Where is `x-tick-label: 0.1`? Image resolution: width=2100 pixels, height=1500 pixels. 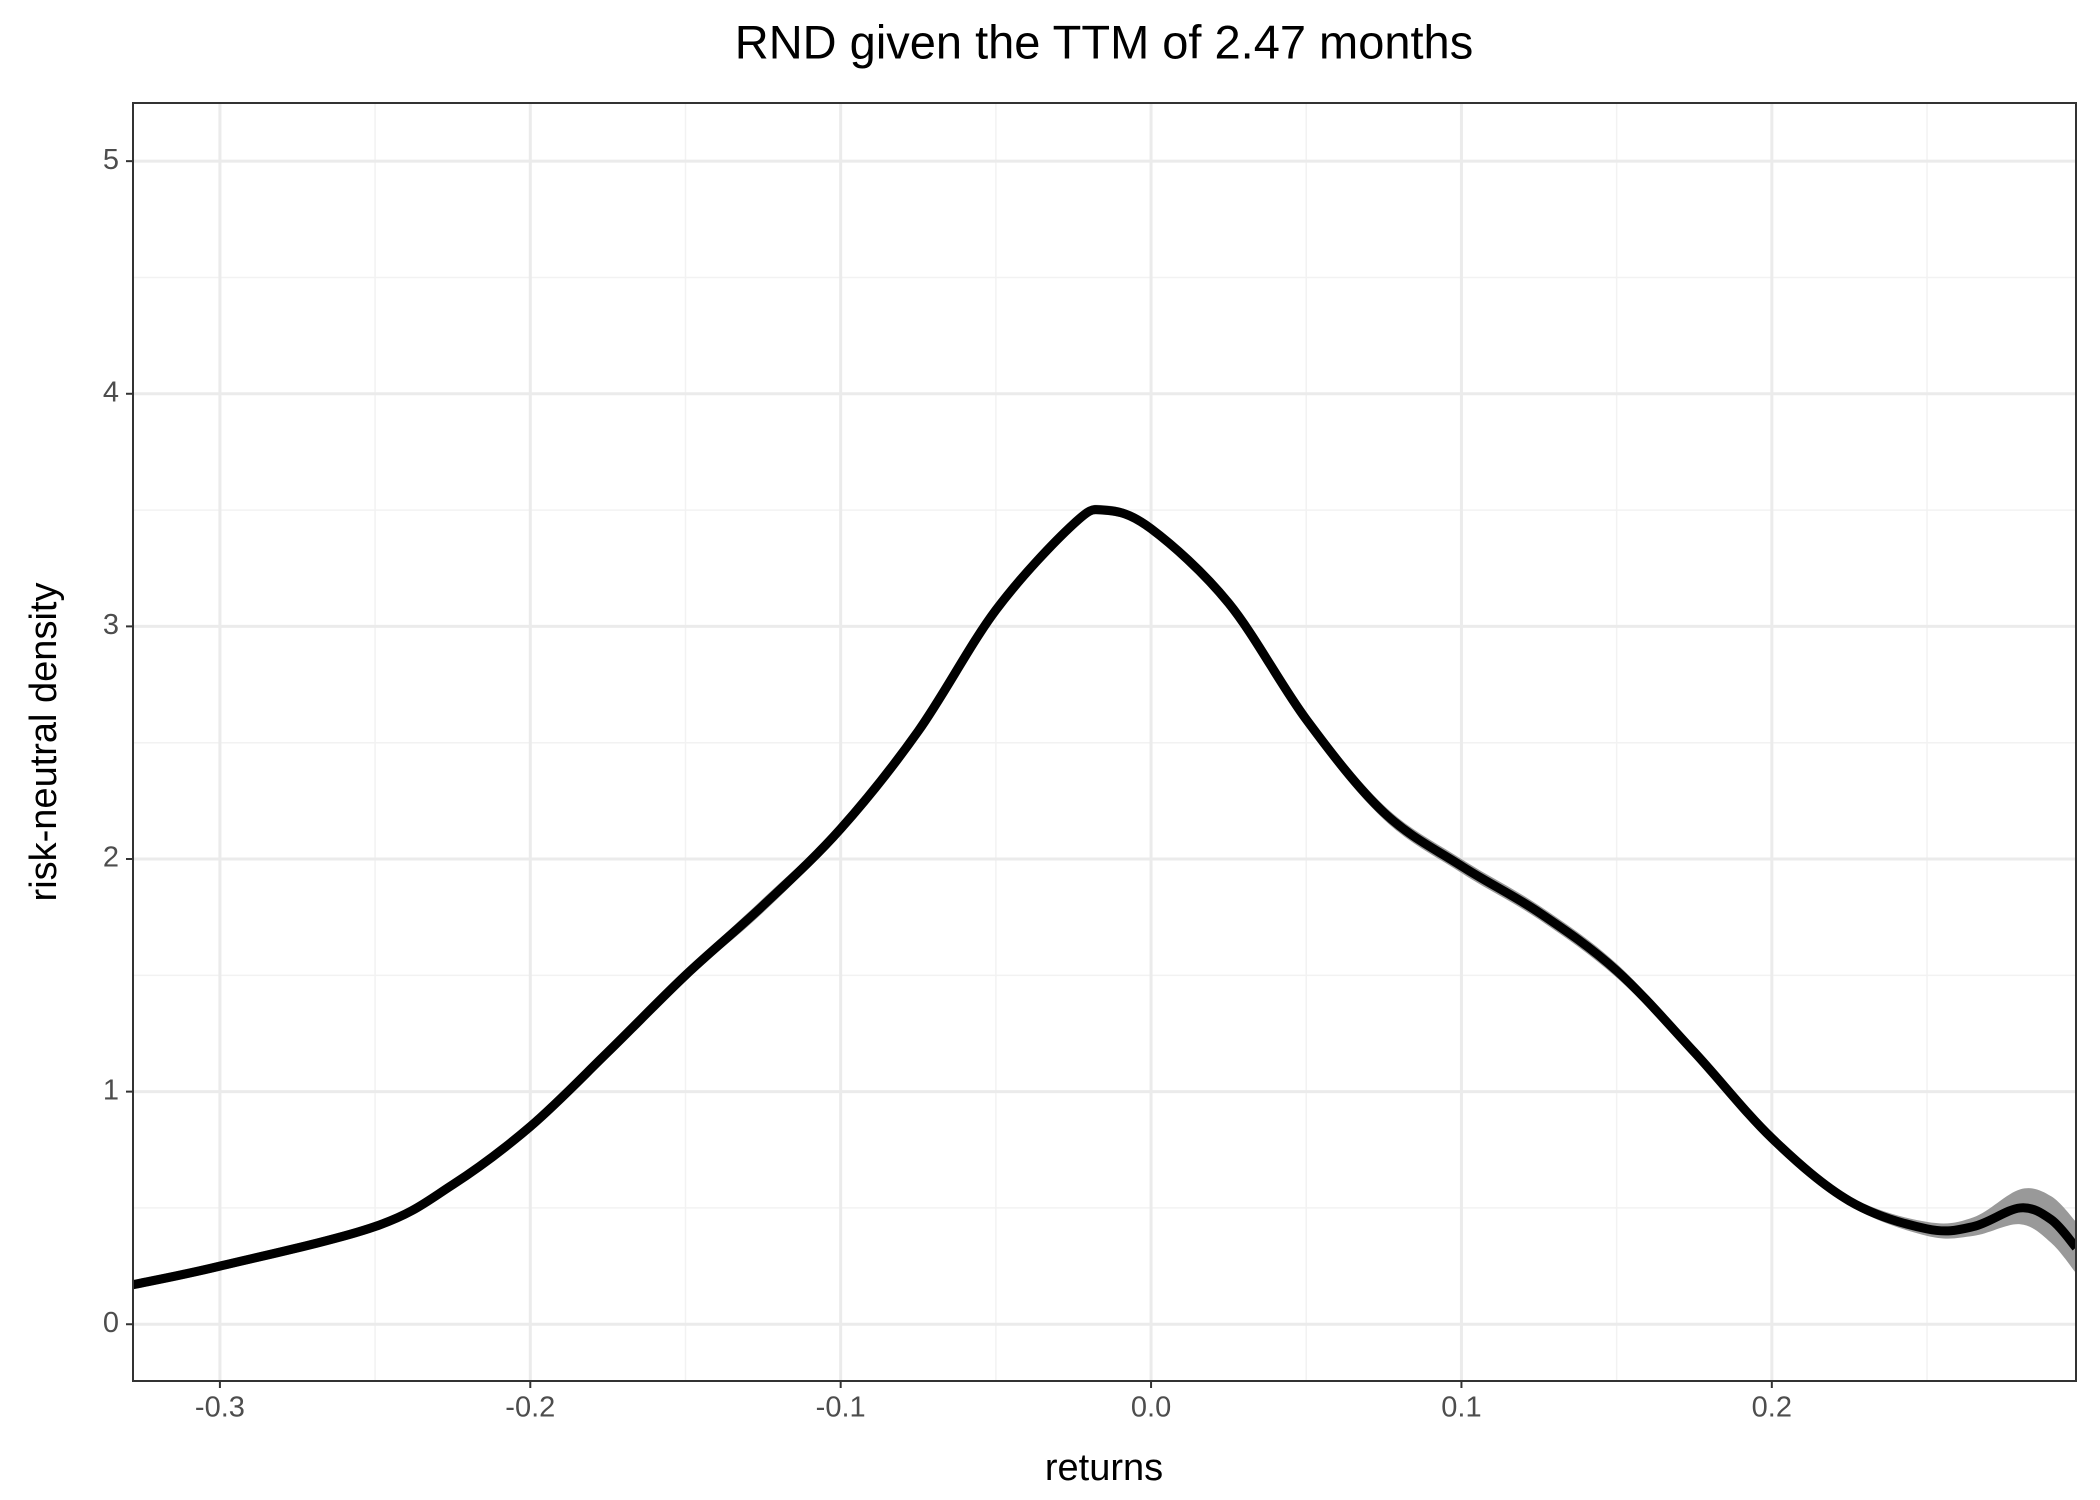
x-tick-label: 0.1 is located at coordinates (1461, 1408).